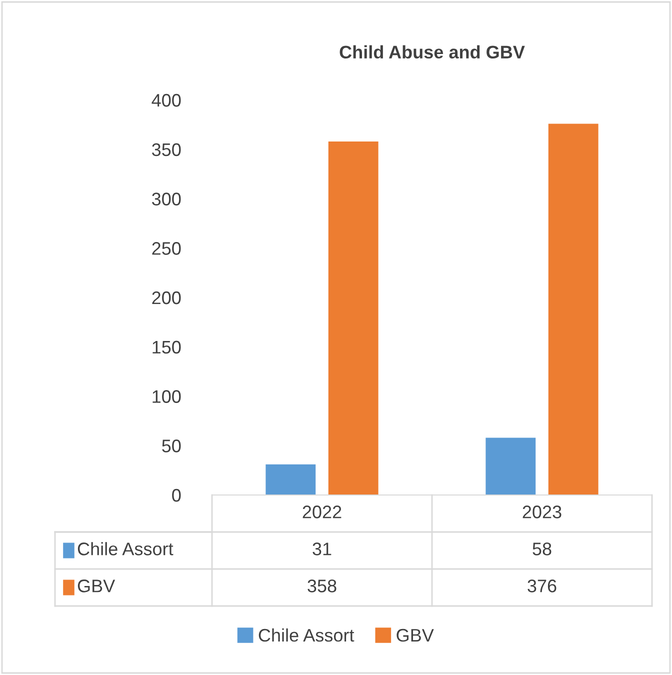  What do you see at coordinates (415, 635) in the screenshot?
I see `legend-label: GBV` at bounding box center [415, 635].